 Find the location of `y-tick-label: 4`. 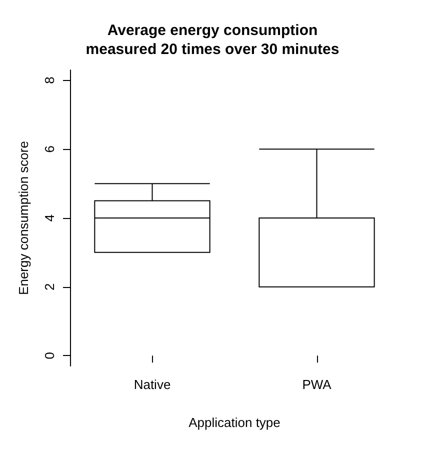

y-tick-label: 4 is located at coordinates (49, 218).